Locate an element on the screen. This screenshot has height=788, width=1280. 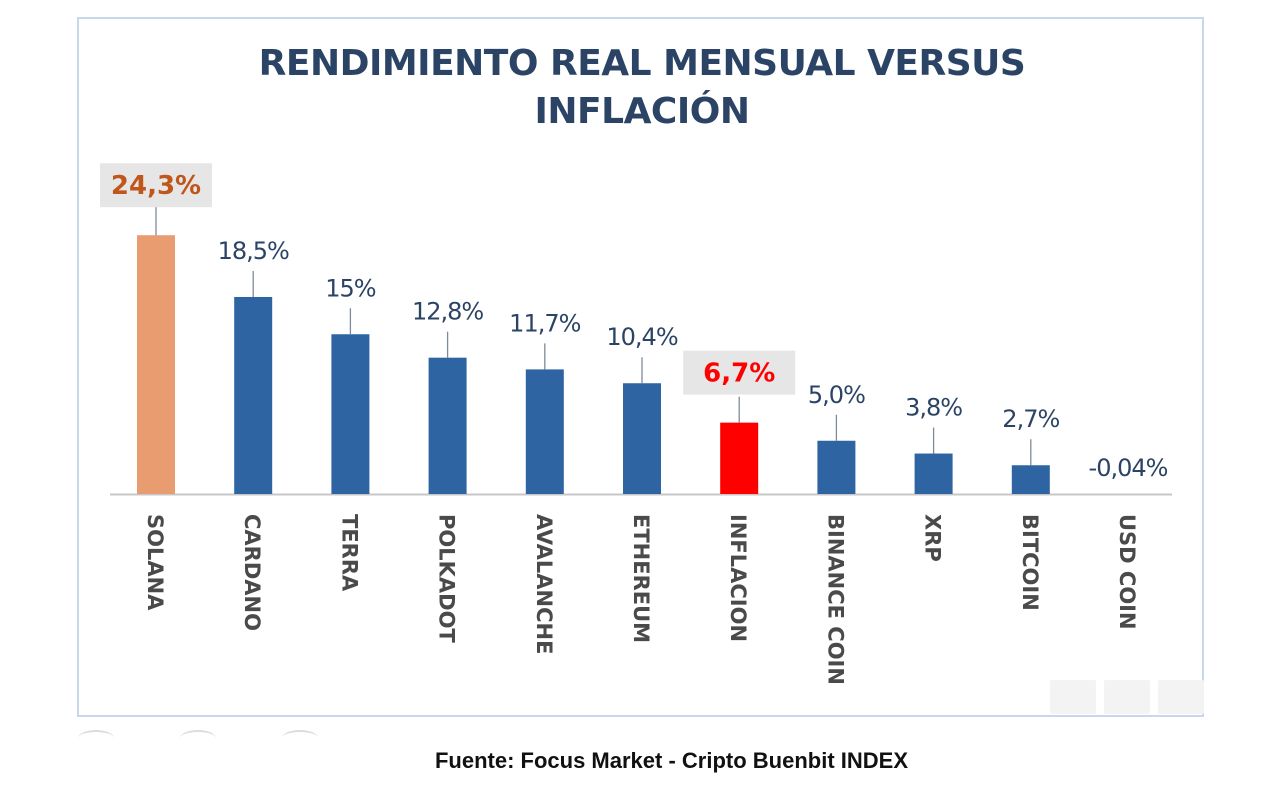
chart-title-line-2: INFLACIÓN is located at coordinates (642, 111).